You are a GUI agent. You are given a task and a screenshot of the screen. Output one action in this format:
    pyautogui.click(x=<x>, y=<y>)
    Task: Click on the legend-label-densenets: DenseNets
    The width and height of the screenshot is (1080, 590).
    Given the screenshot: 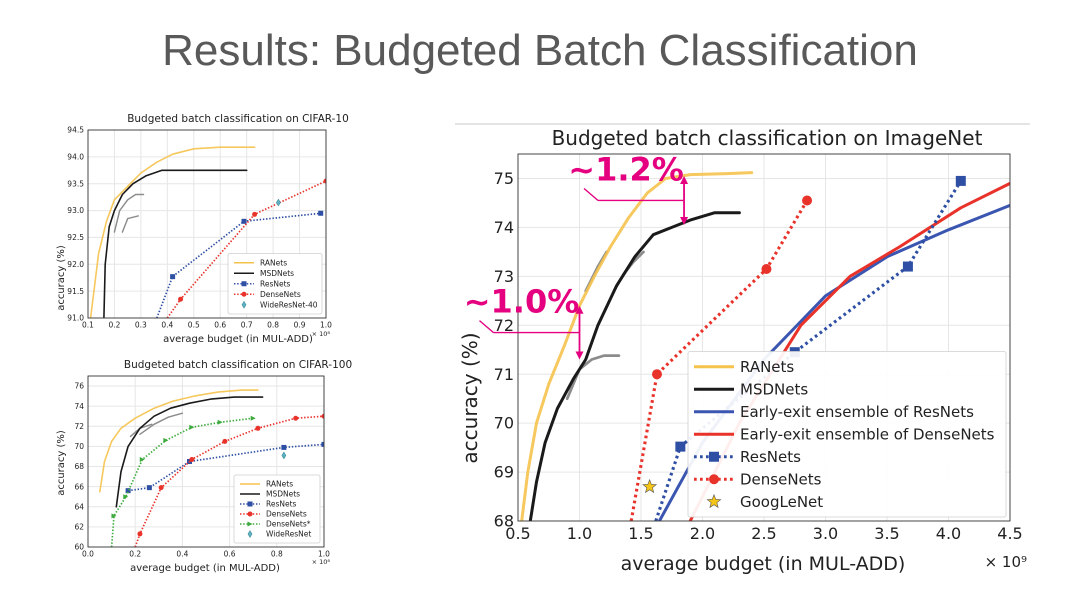 What is the action you would take?
    pyautogui.click(x=781, y=480)
    